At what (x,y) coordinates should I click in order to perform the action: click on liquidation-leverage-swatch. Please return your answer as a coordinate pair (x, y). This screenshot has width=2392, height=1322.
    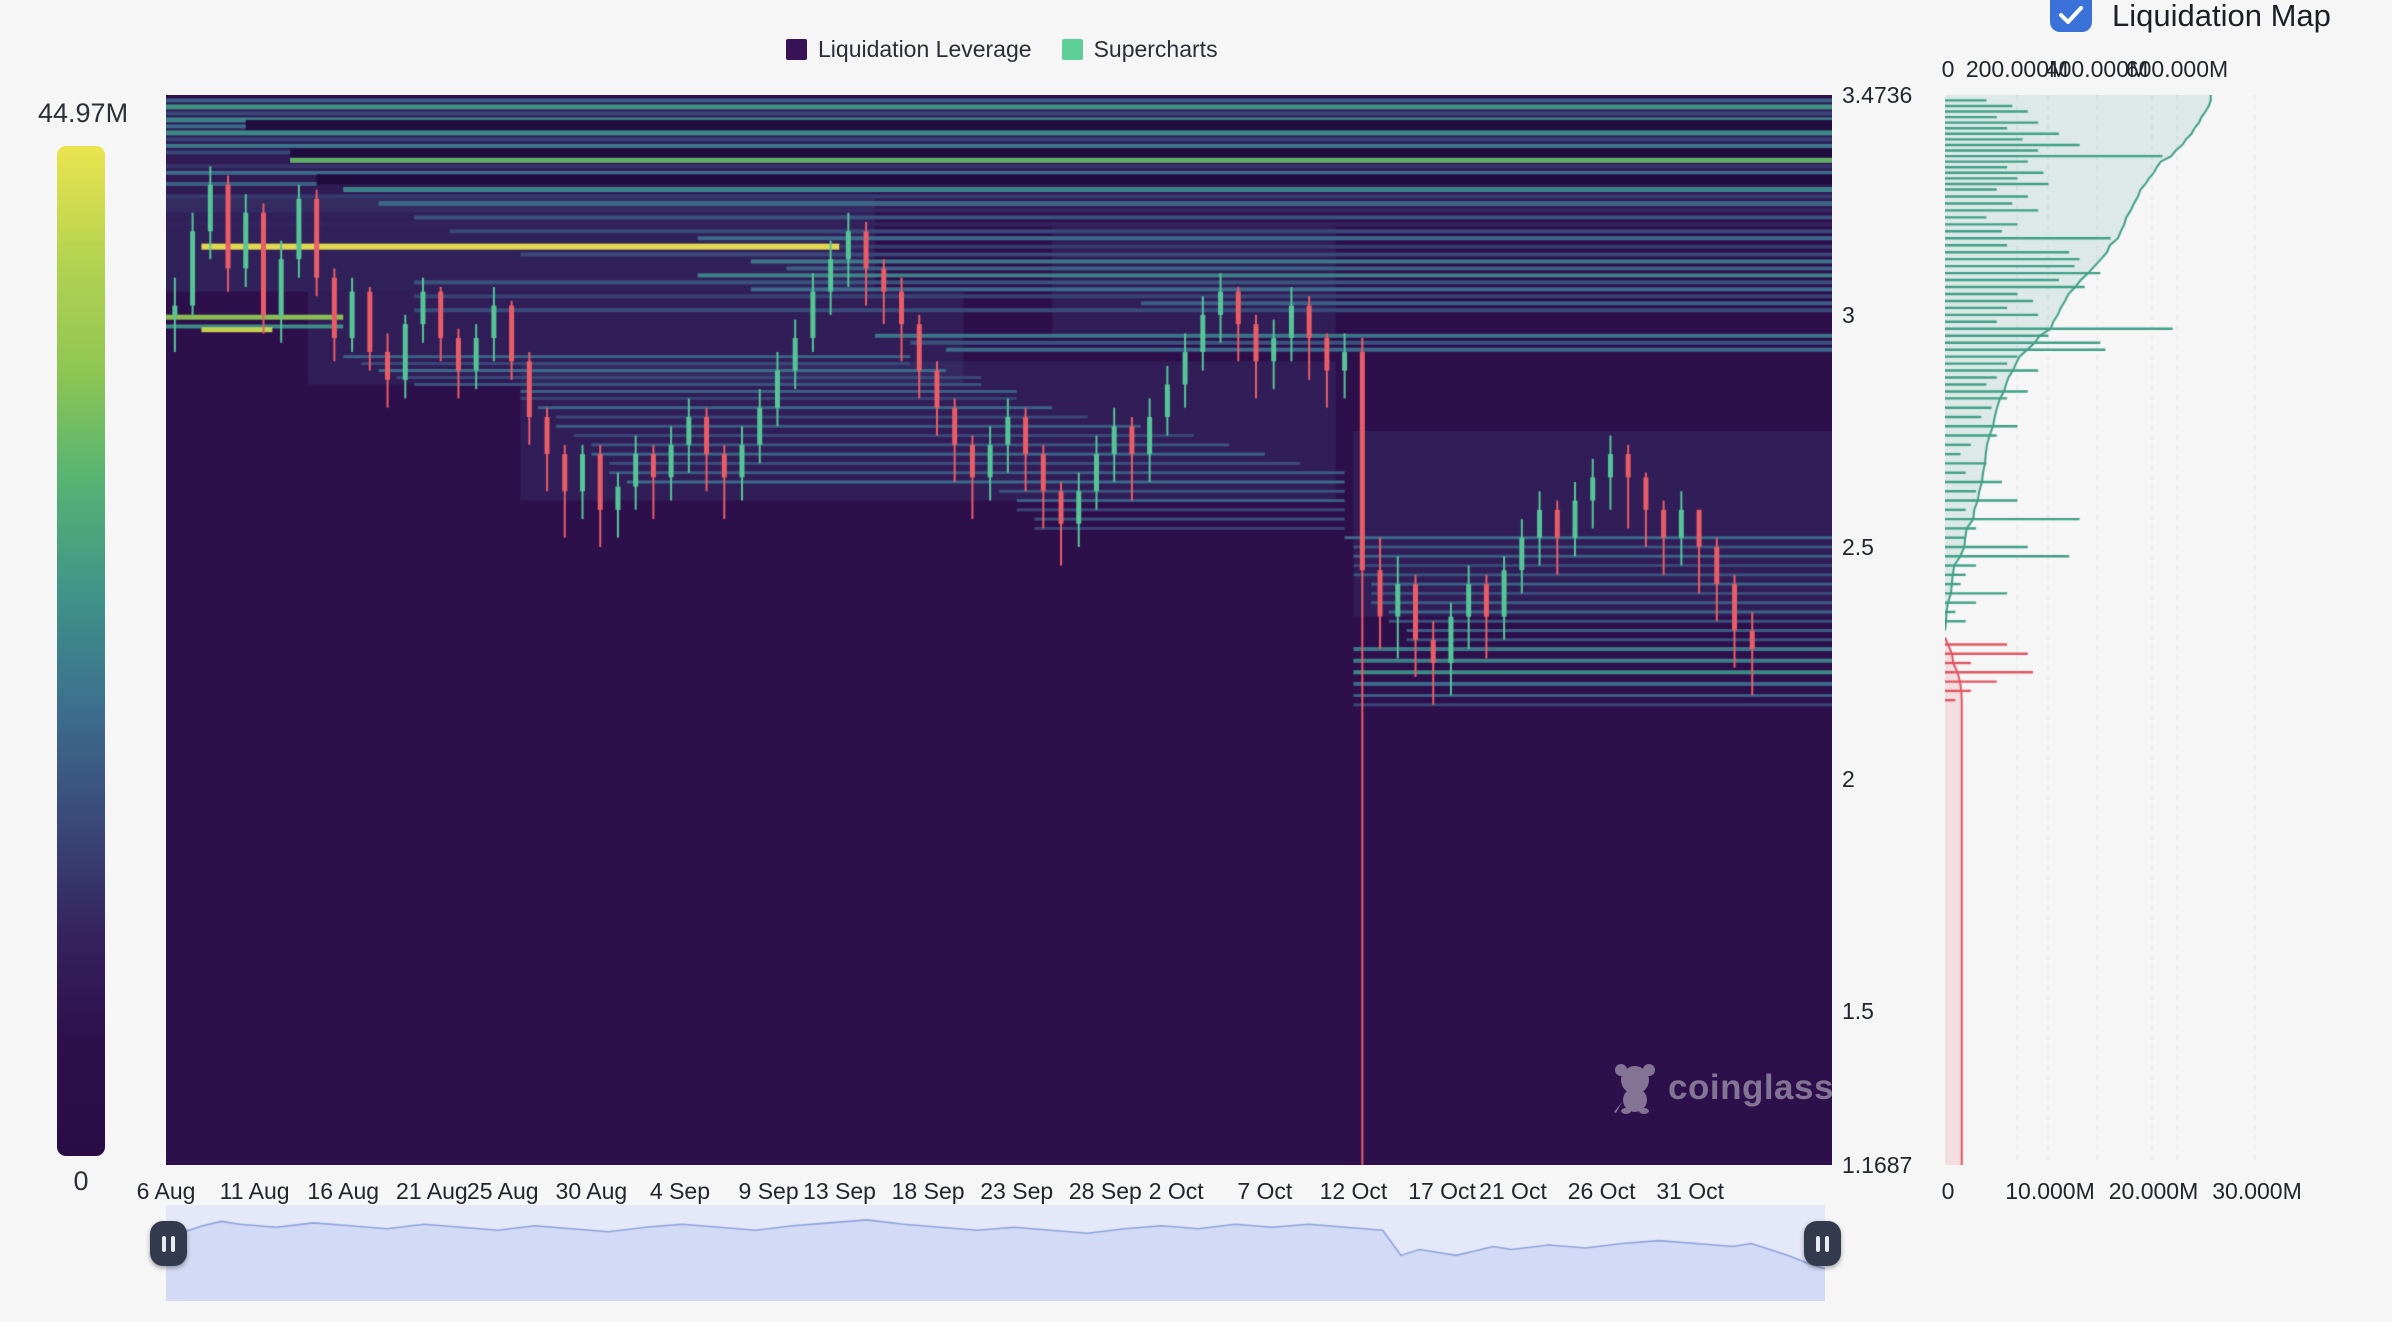
    Looking at the image, I should click on (796, 49).